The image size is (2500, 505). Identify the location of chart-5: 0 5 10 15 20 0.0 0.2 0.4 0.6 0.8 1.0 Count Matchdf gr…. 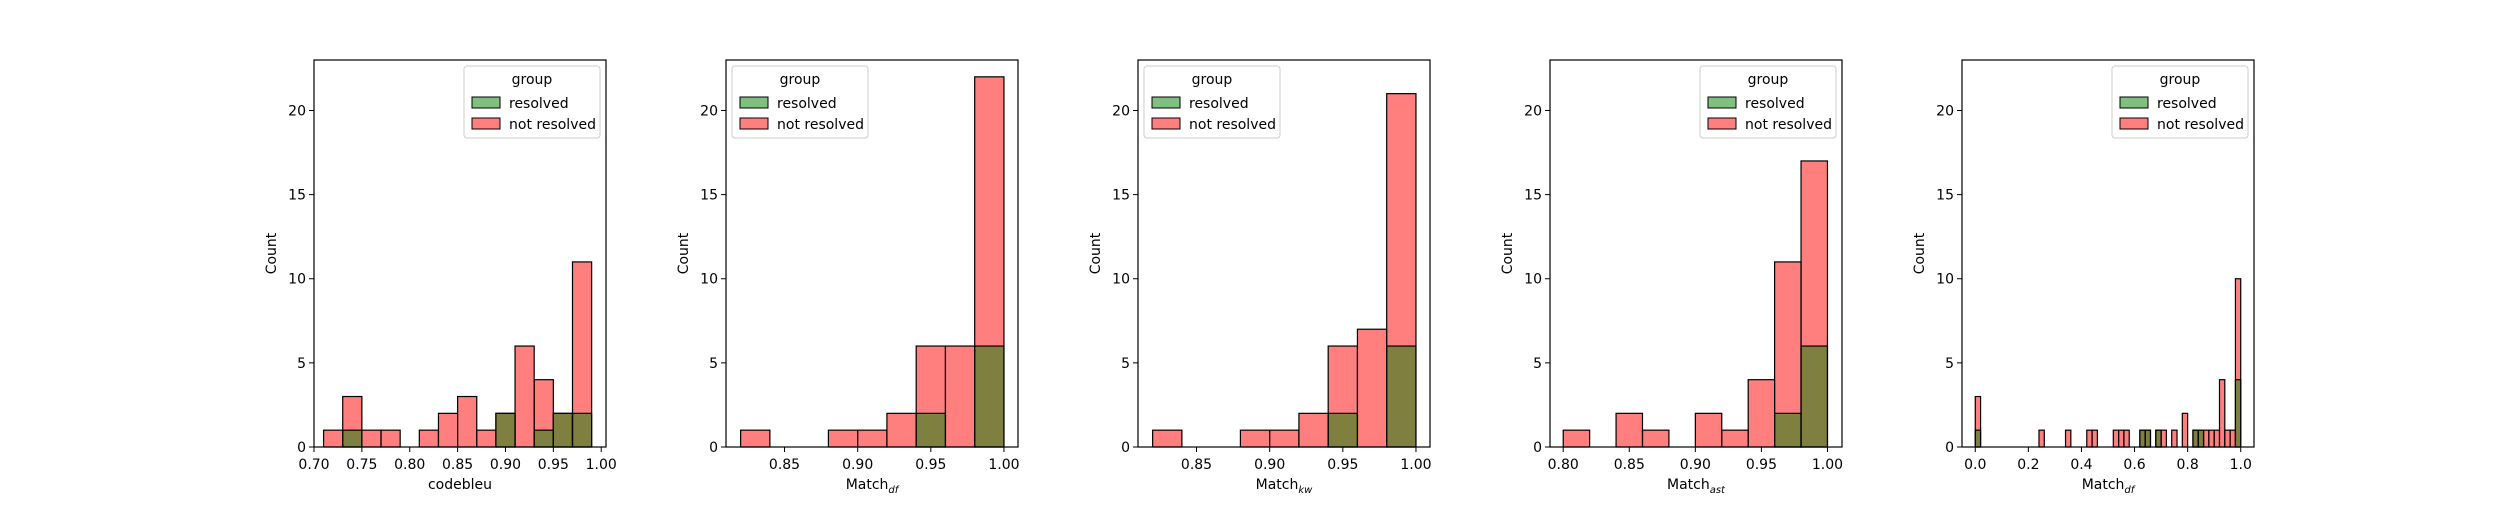
(2083, 277).